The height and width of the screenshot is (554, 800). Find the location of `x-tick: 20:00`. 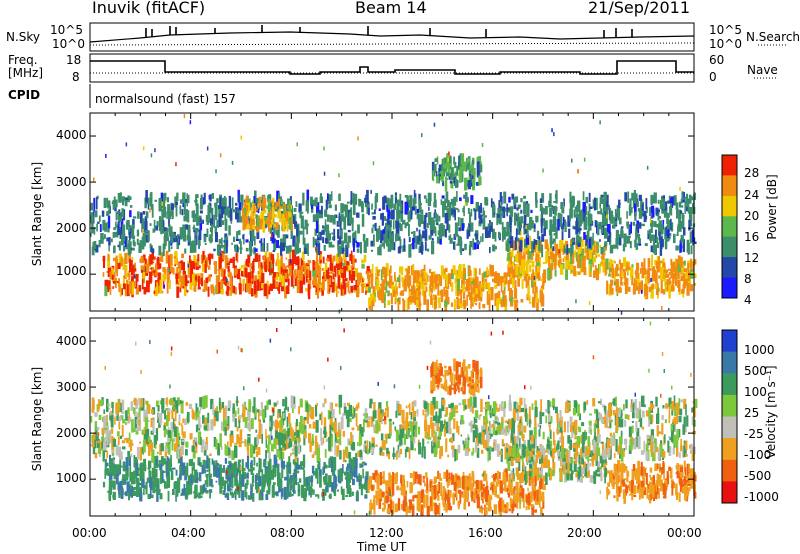

x-tick: 20:00 is located at coordinates (584, 533).